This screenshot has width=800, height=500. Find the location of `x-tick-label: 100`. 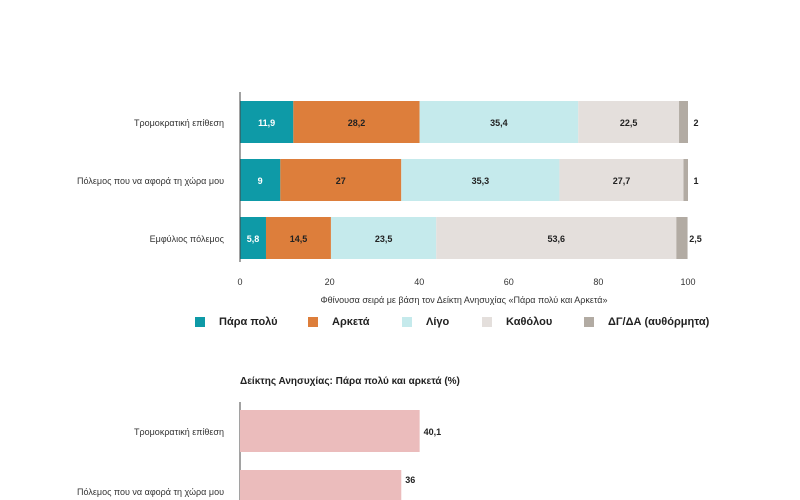

x-tick-label: 100 is located at coordinates (687, 282).